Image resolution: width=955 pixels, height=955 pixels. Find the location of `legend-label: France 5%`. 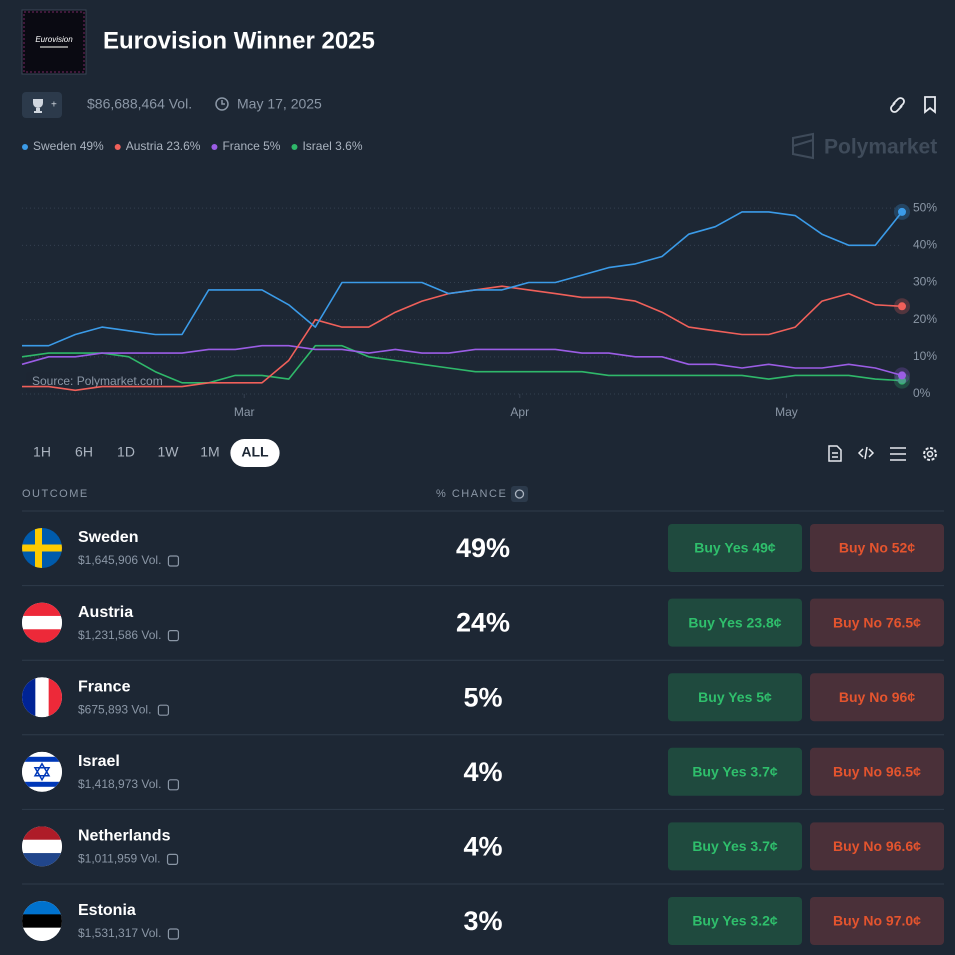

legend-label: France 5% is located at coordinates (251, 146).